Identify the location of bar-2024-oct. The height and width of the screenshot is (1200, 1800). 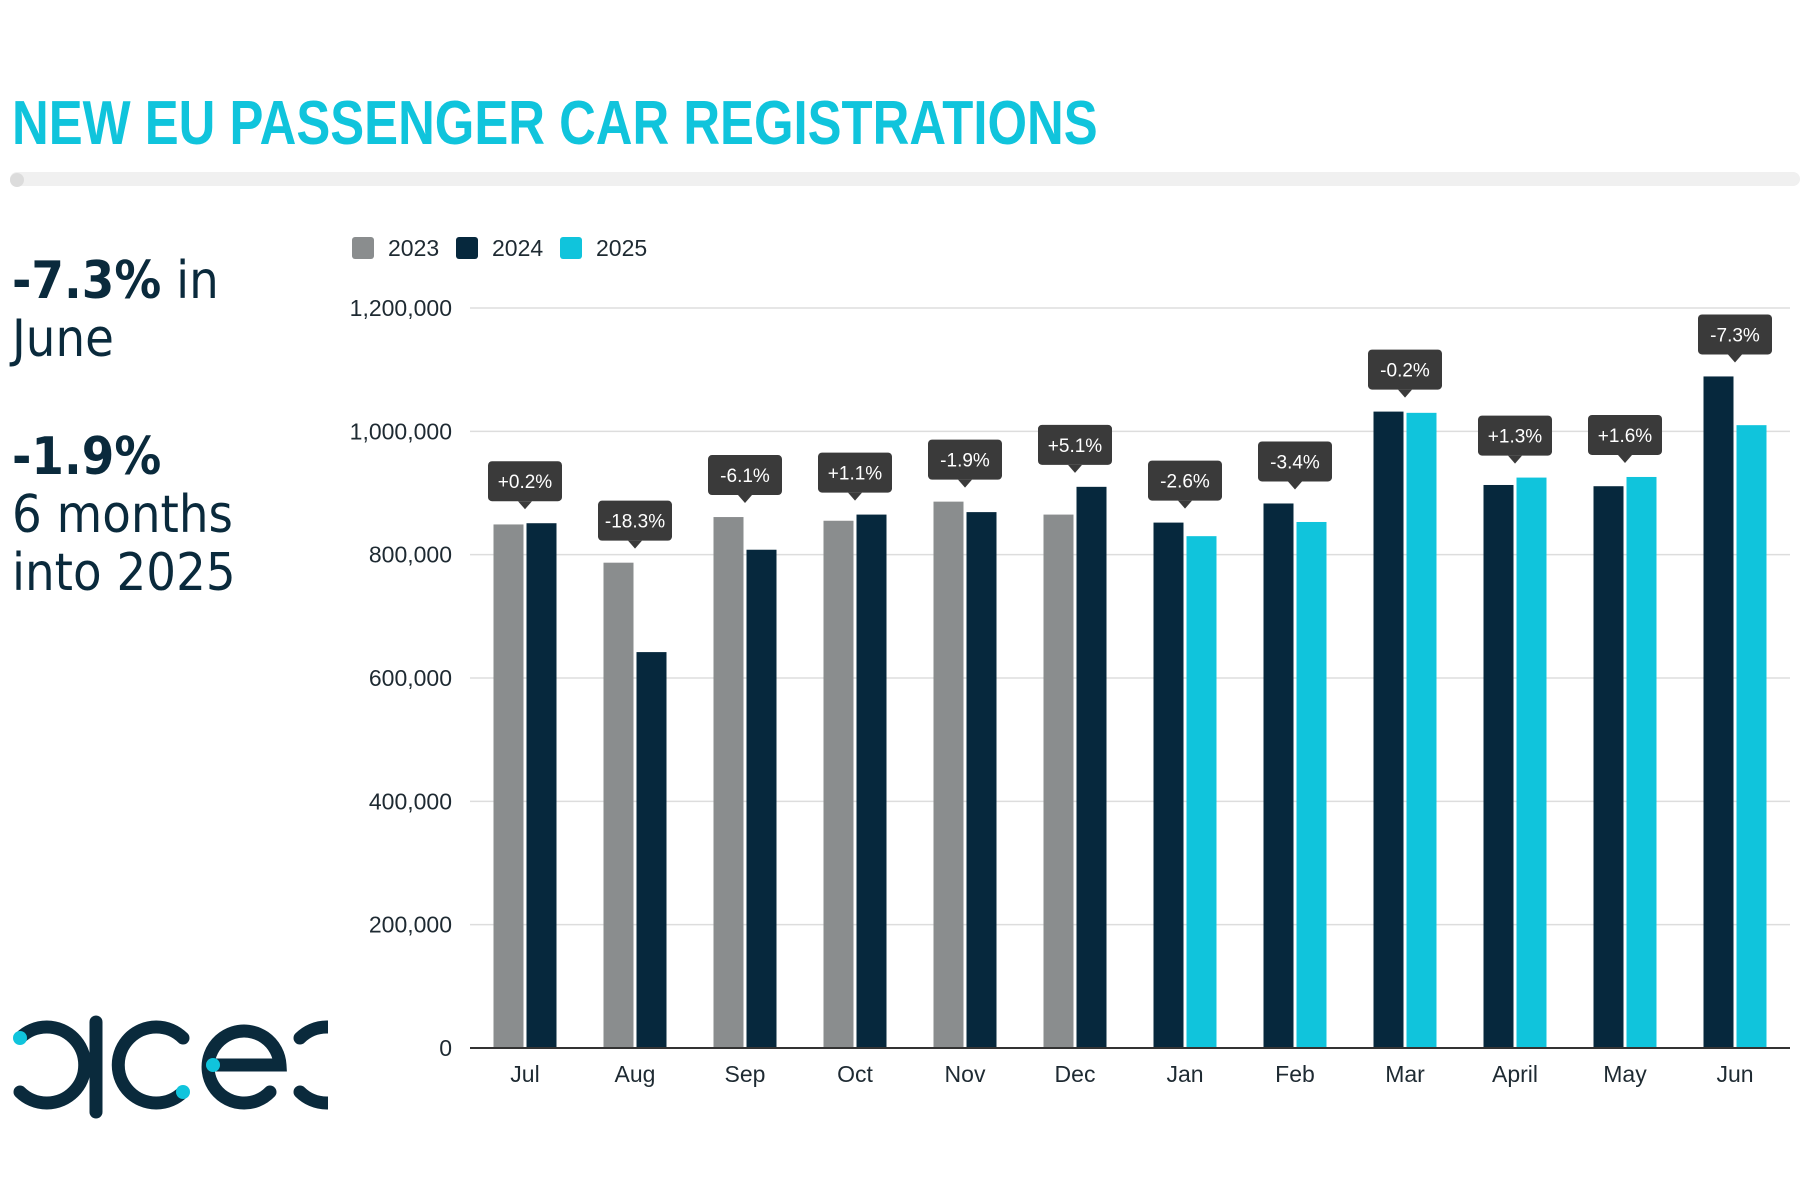
(871, 781).